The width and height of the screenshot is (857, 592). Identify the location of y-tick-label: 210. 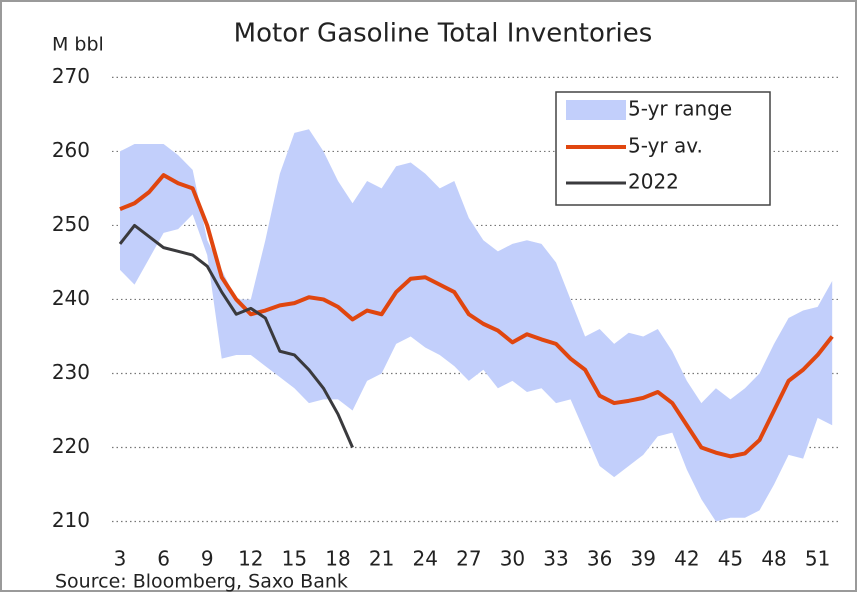
(71, 520).